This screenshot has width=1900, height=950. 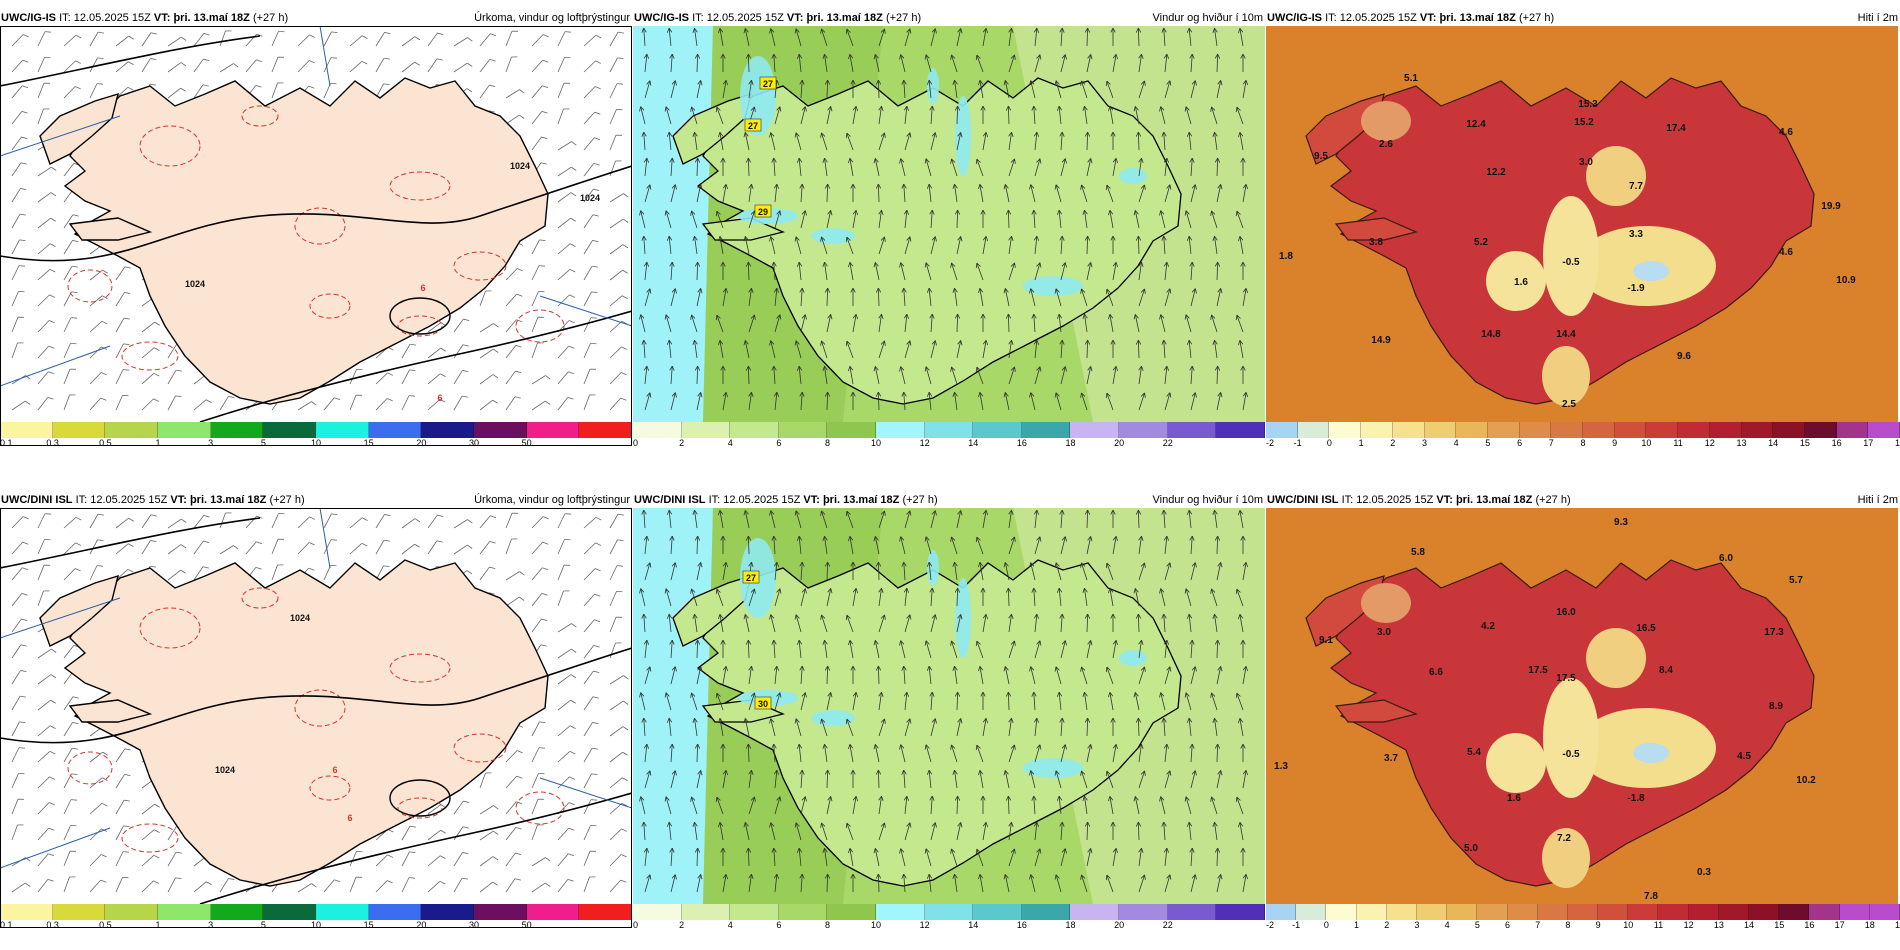 What do you see at coordinates (1119, 443) in the screenshot?
I see `scale-label: 20` at bounding box center [1119, 443].